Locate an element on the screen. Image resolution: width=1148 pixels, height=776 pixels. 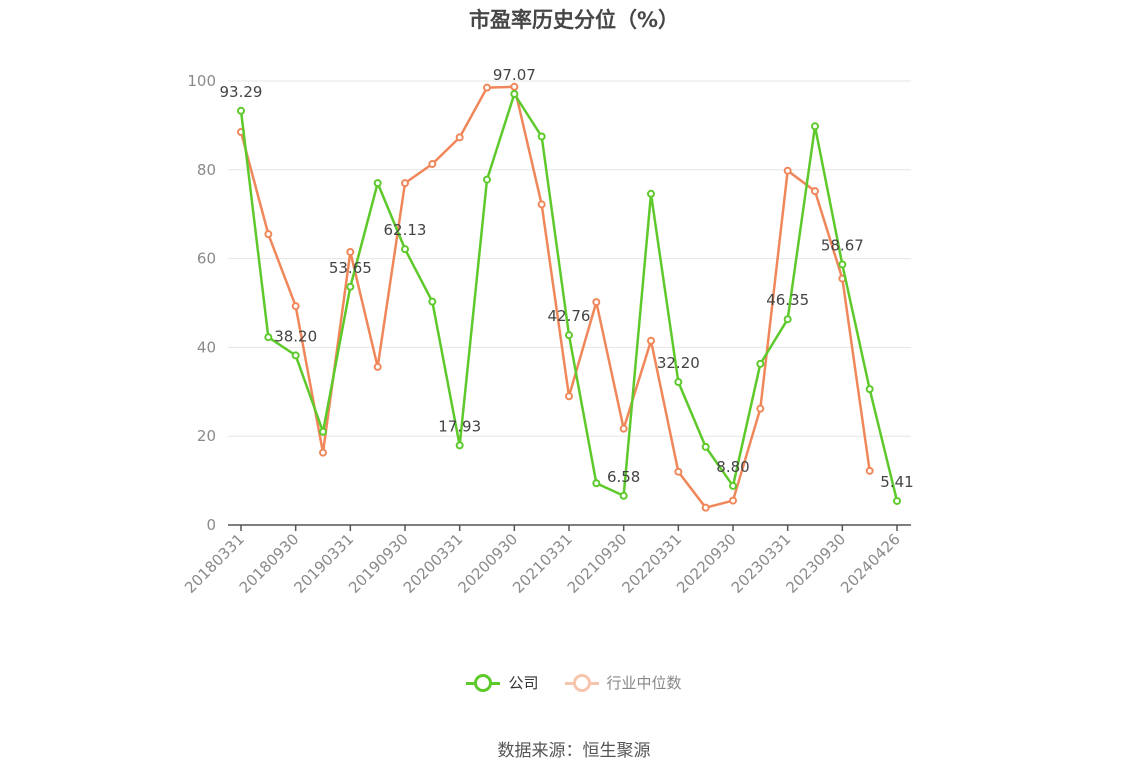
legend-item-company: 公司 is located at coordinates (502, 682).